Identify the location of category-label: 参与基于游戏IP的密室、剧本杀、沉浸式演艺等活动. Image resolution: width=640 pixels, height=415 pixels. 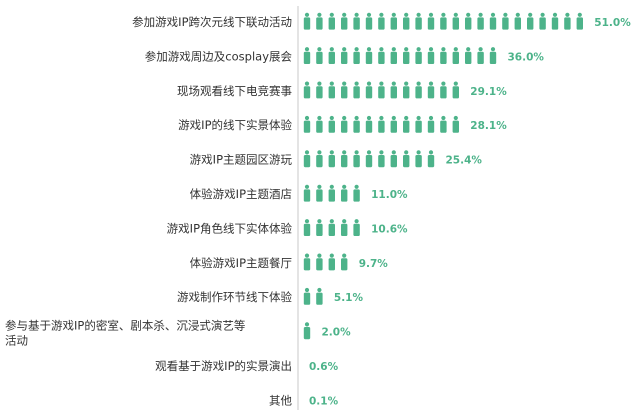
(125, 333).